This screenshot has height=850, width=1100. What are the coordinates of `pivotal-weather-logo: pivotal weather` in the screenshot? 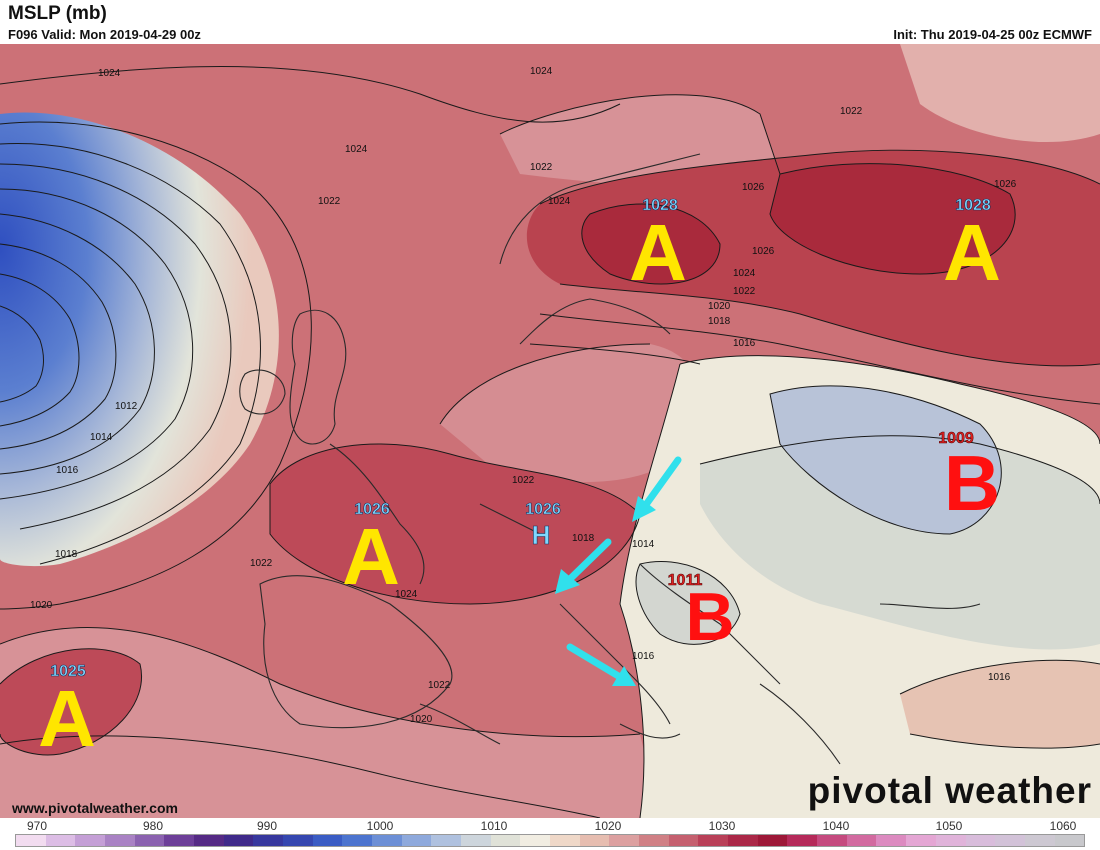 It's located at (949, 790).